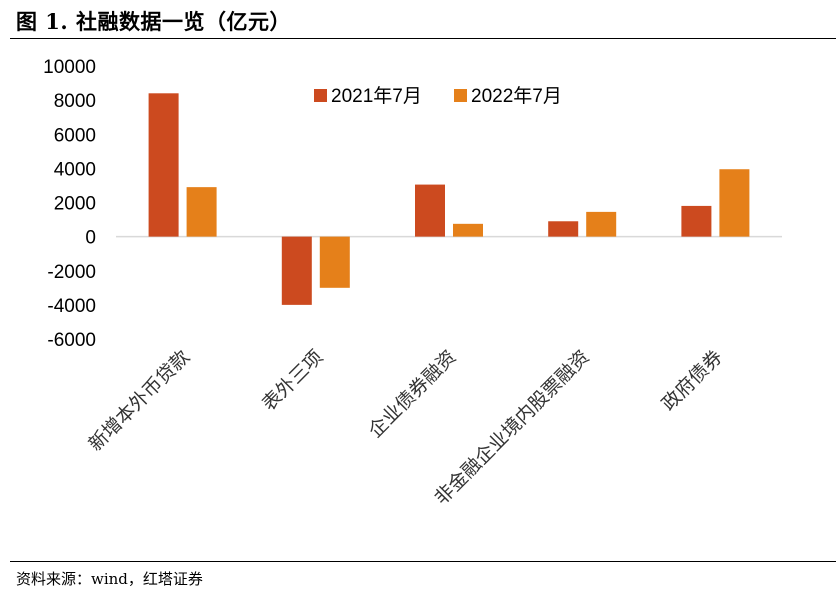 This screenshot has width=840, height=602. Describe the element at coordinates (292, 380) in the screenshot. I see `category-label: 表外三项` at that location.